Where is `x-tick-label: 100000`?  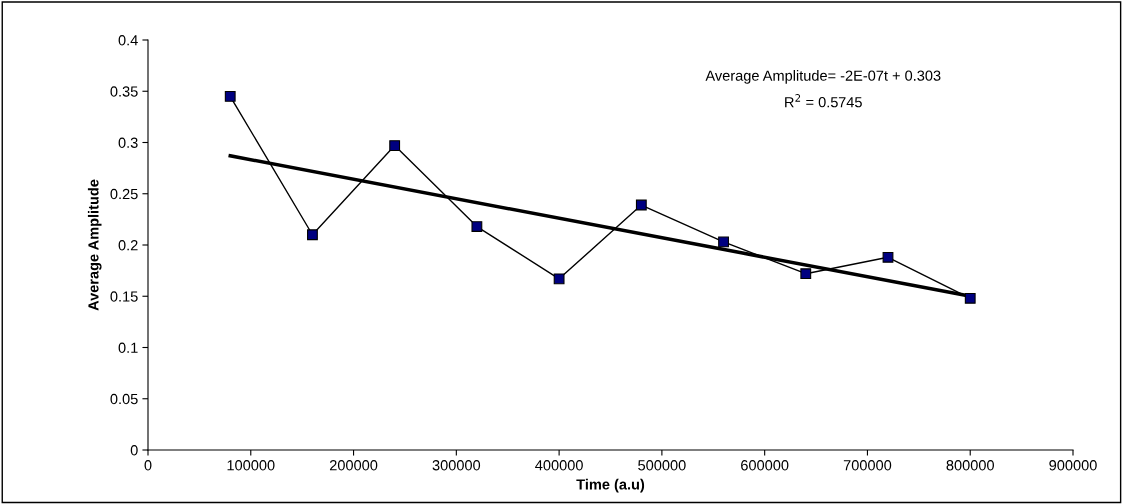
x-tick-label: 100000 is located at coordinates (251, 465).